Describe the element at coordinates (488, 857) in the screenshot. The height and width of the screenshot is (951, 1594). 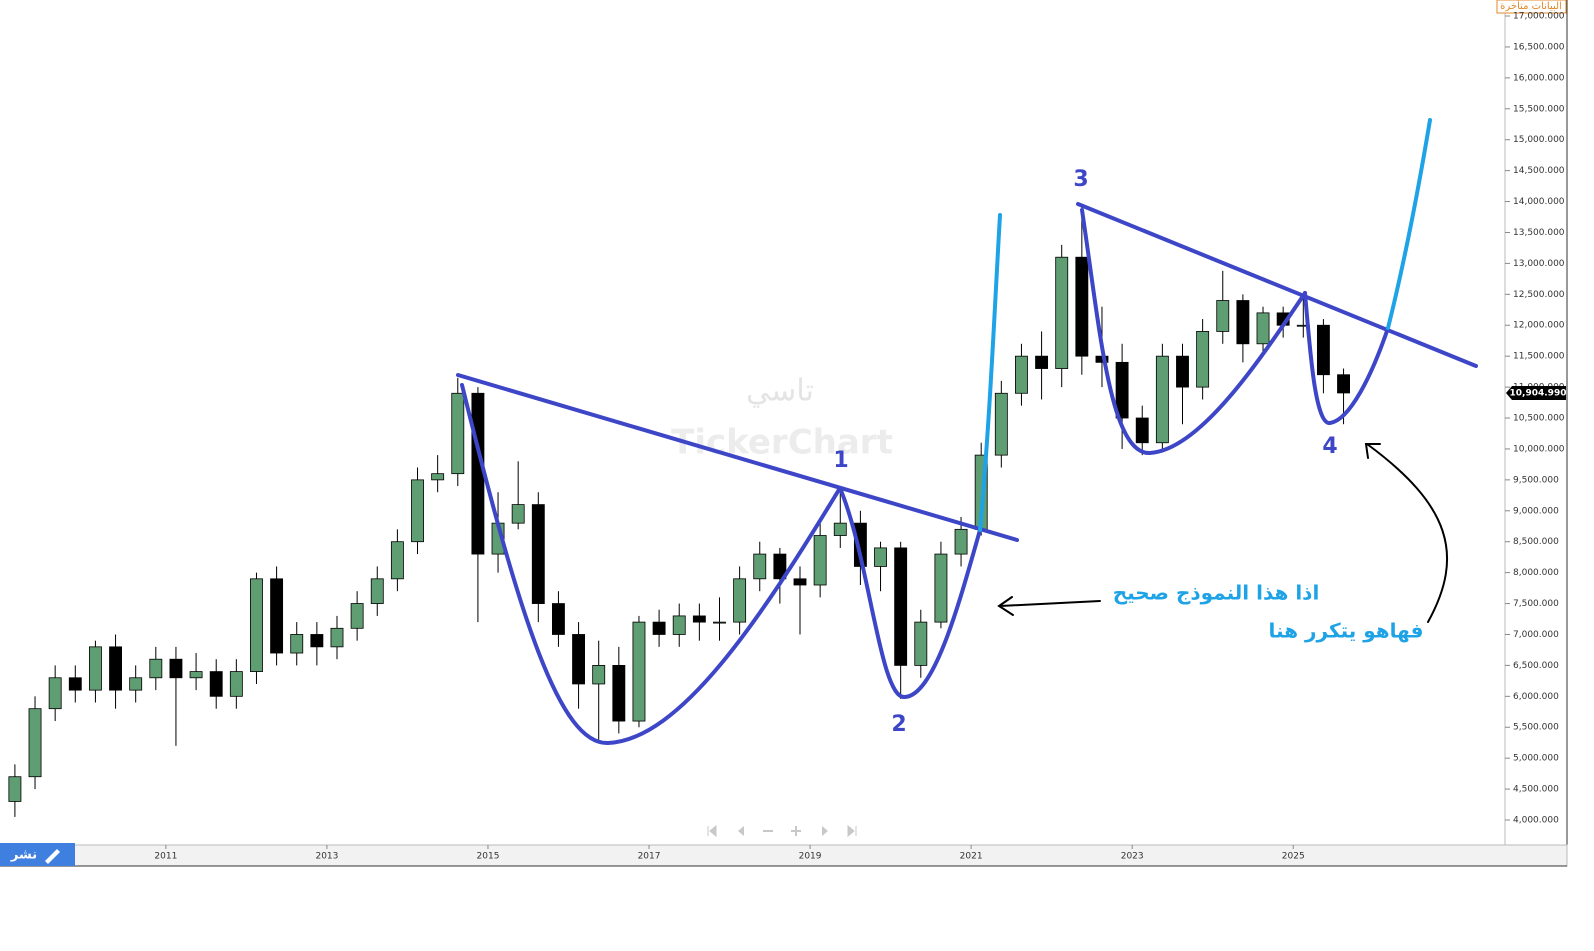
I see `x-tick-label: 2015` at that location.